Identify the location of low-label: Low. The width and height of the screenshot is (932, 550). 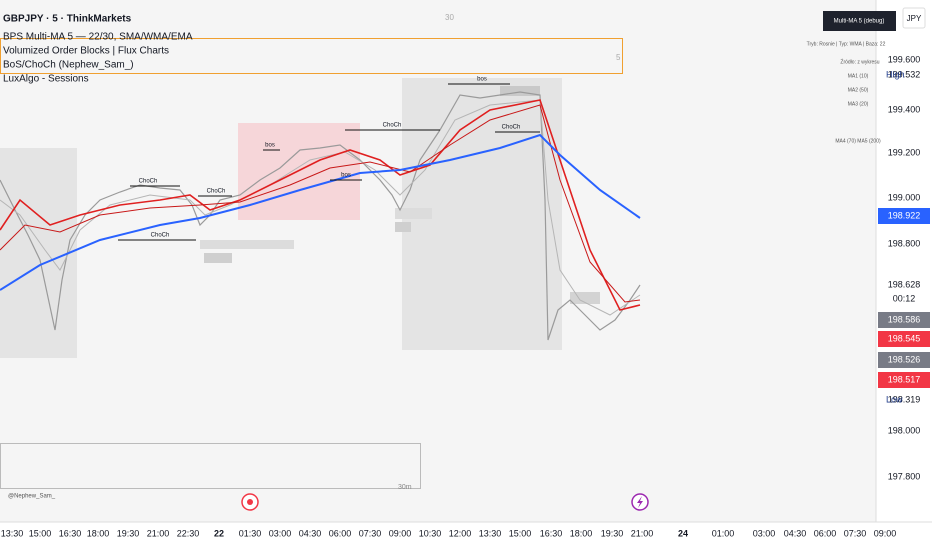
(894, 399).